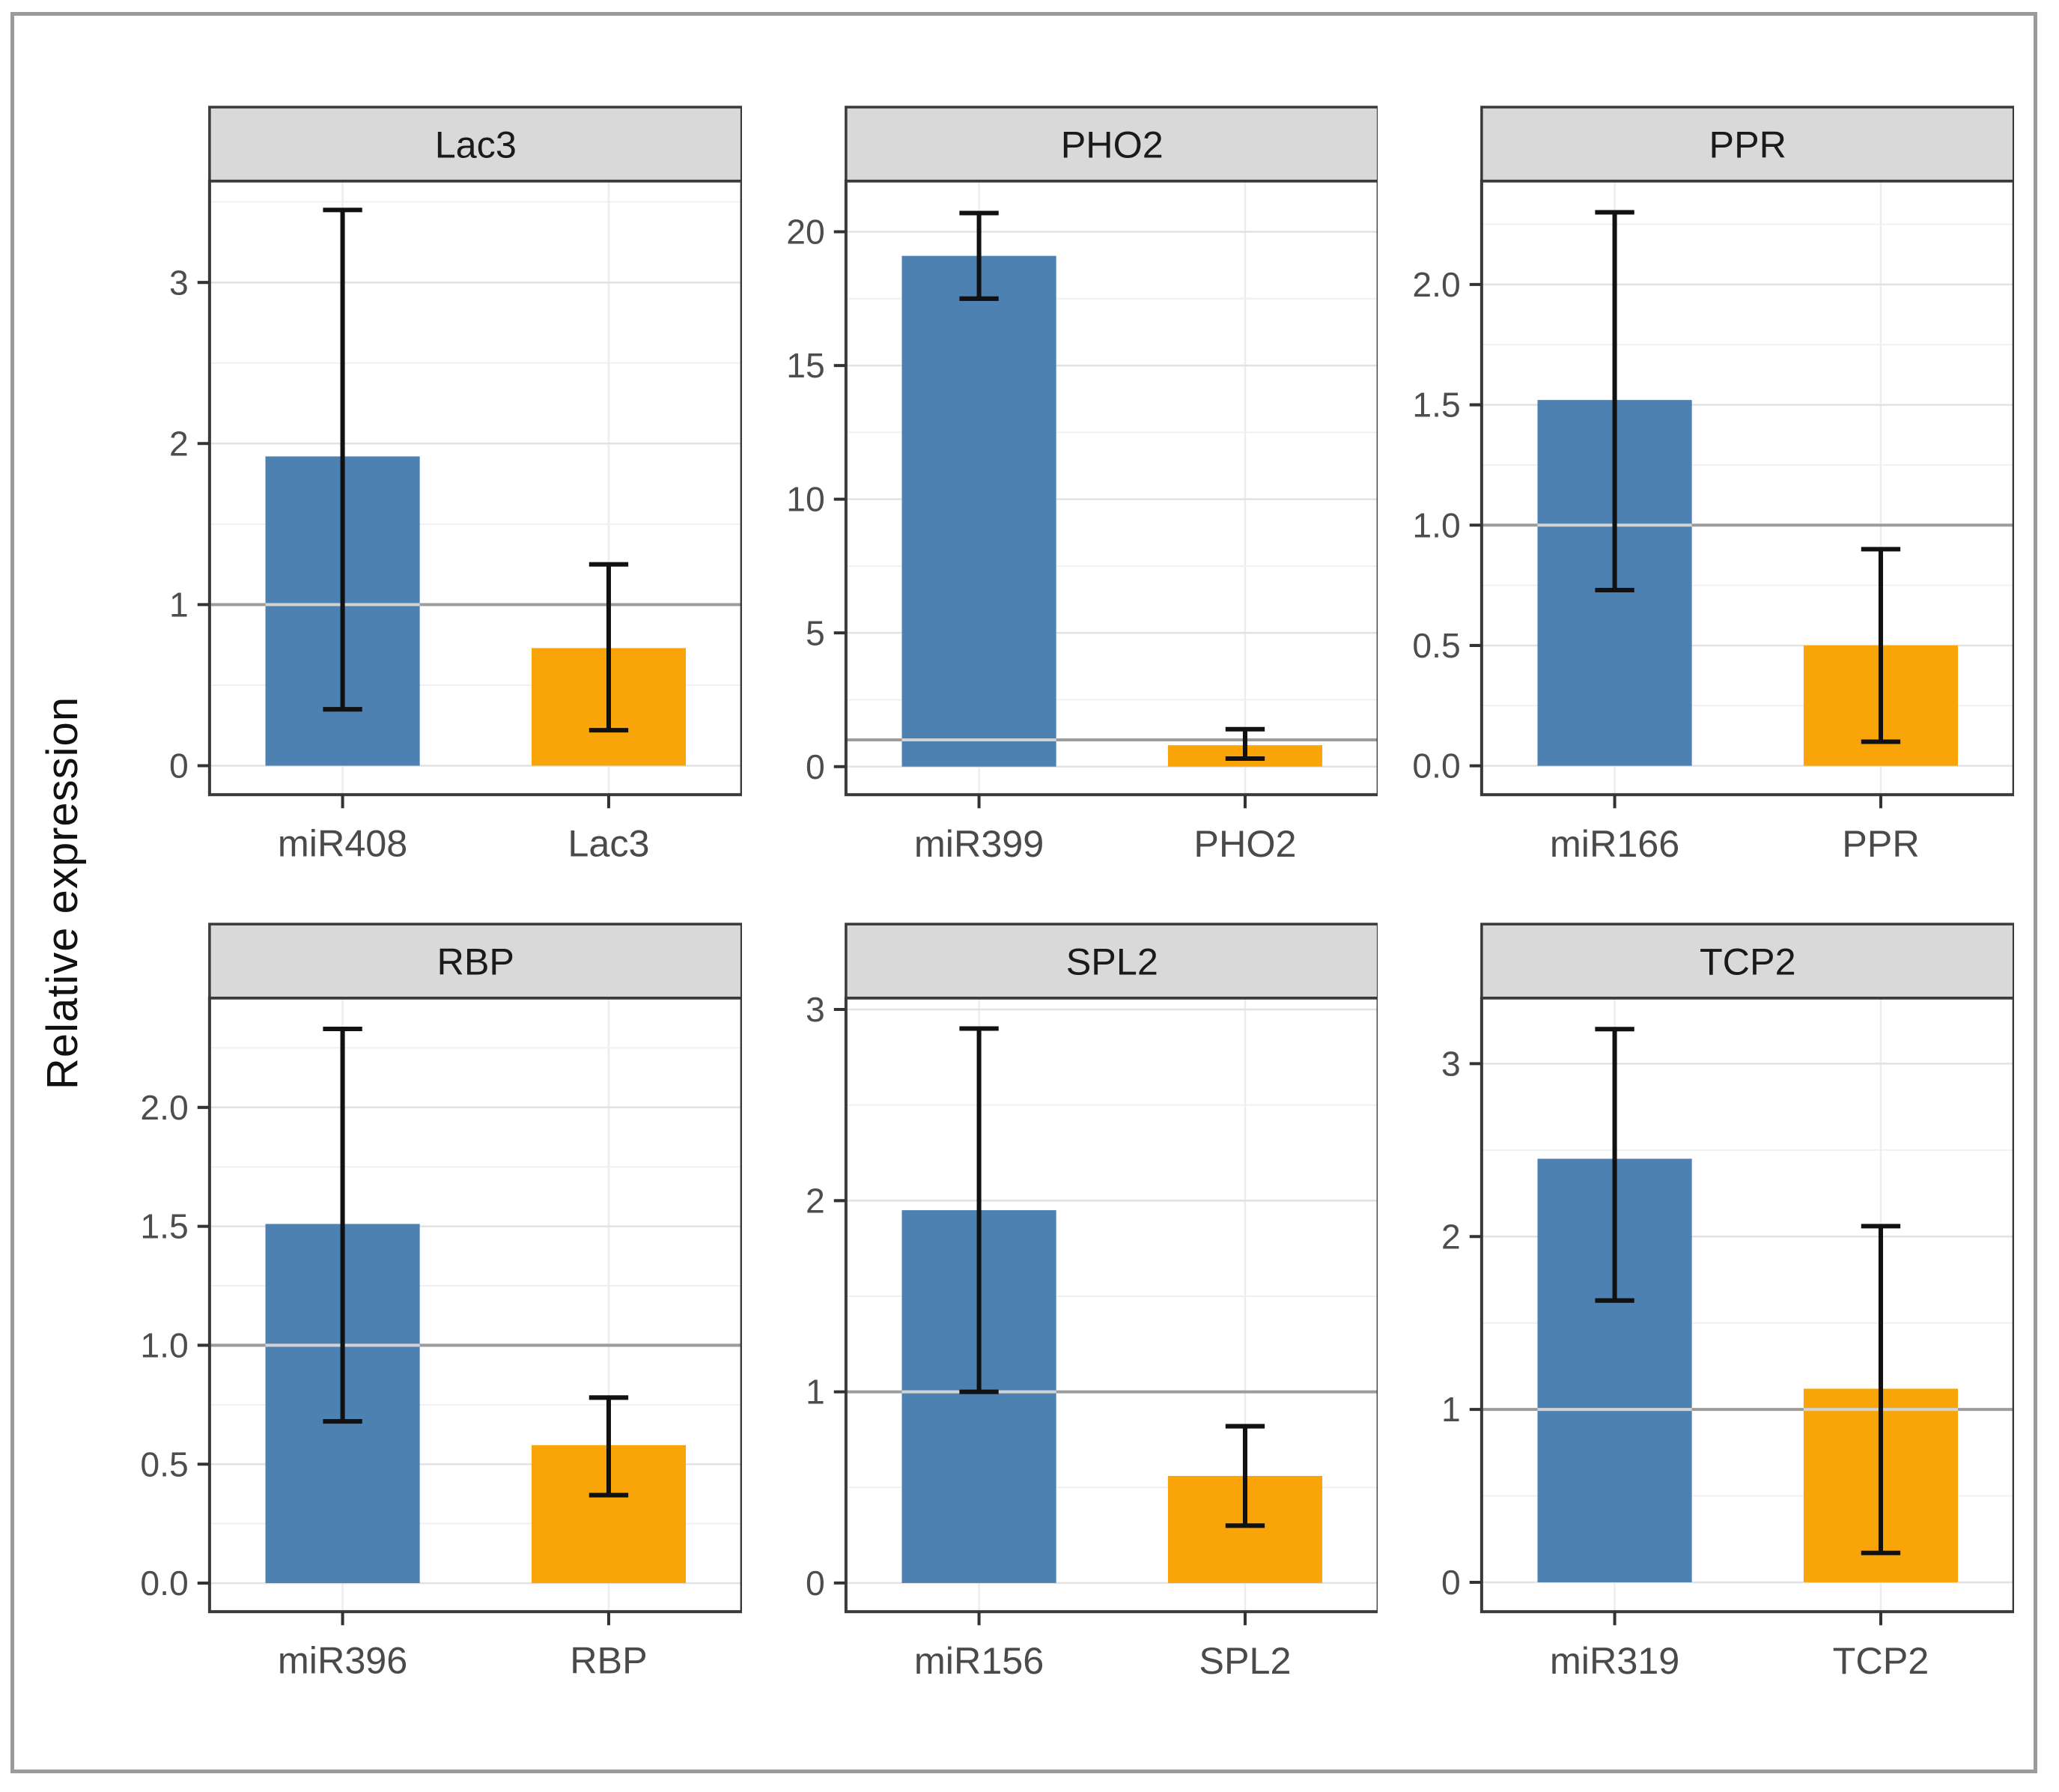 This screenshot has height=1792, width=2059. I want to click on facet-panel-SPL2: SPL2 0 1 2 3 miR156 SPL2, so click(1063, 1317).